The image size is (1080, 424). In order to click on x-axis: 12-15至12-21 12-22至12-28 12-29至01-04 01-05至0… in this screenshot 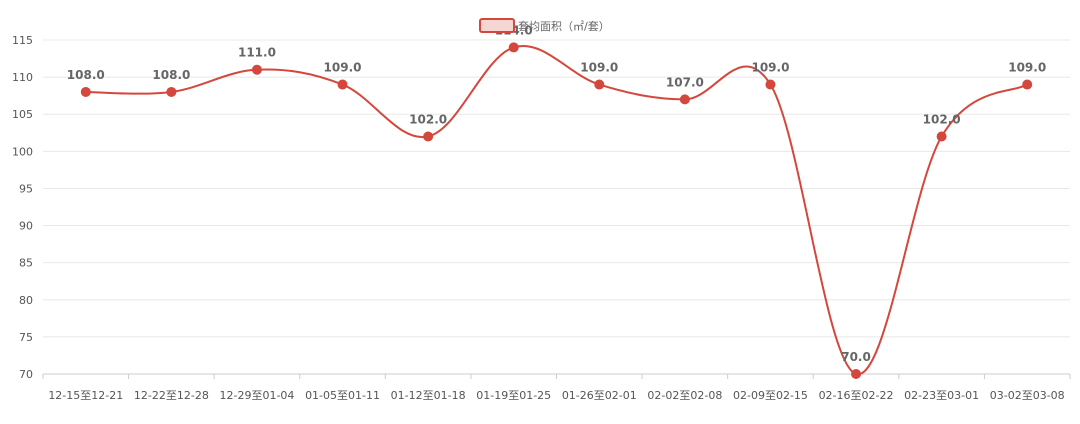, I will do `click(556, 387)`.